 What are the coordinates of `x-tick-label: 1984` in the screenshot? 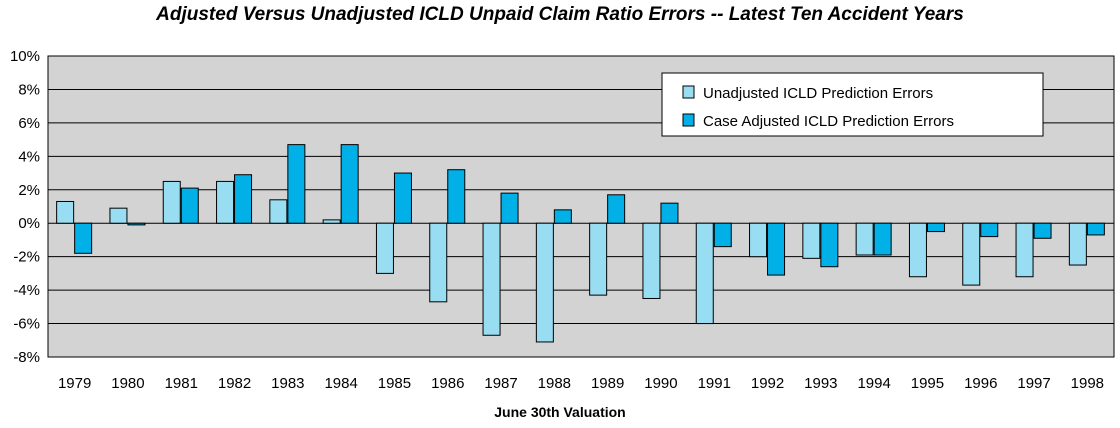 It's located at (340, 383).